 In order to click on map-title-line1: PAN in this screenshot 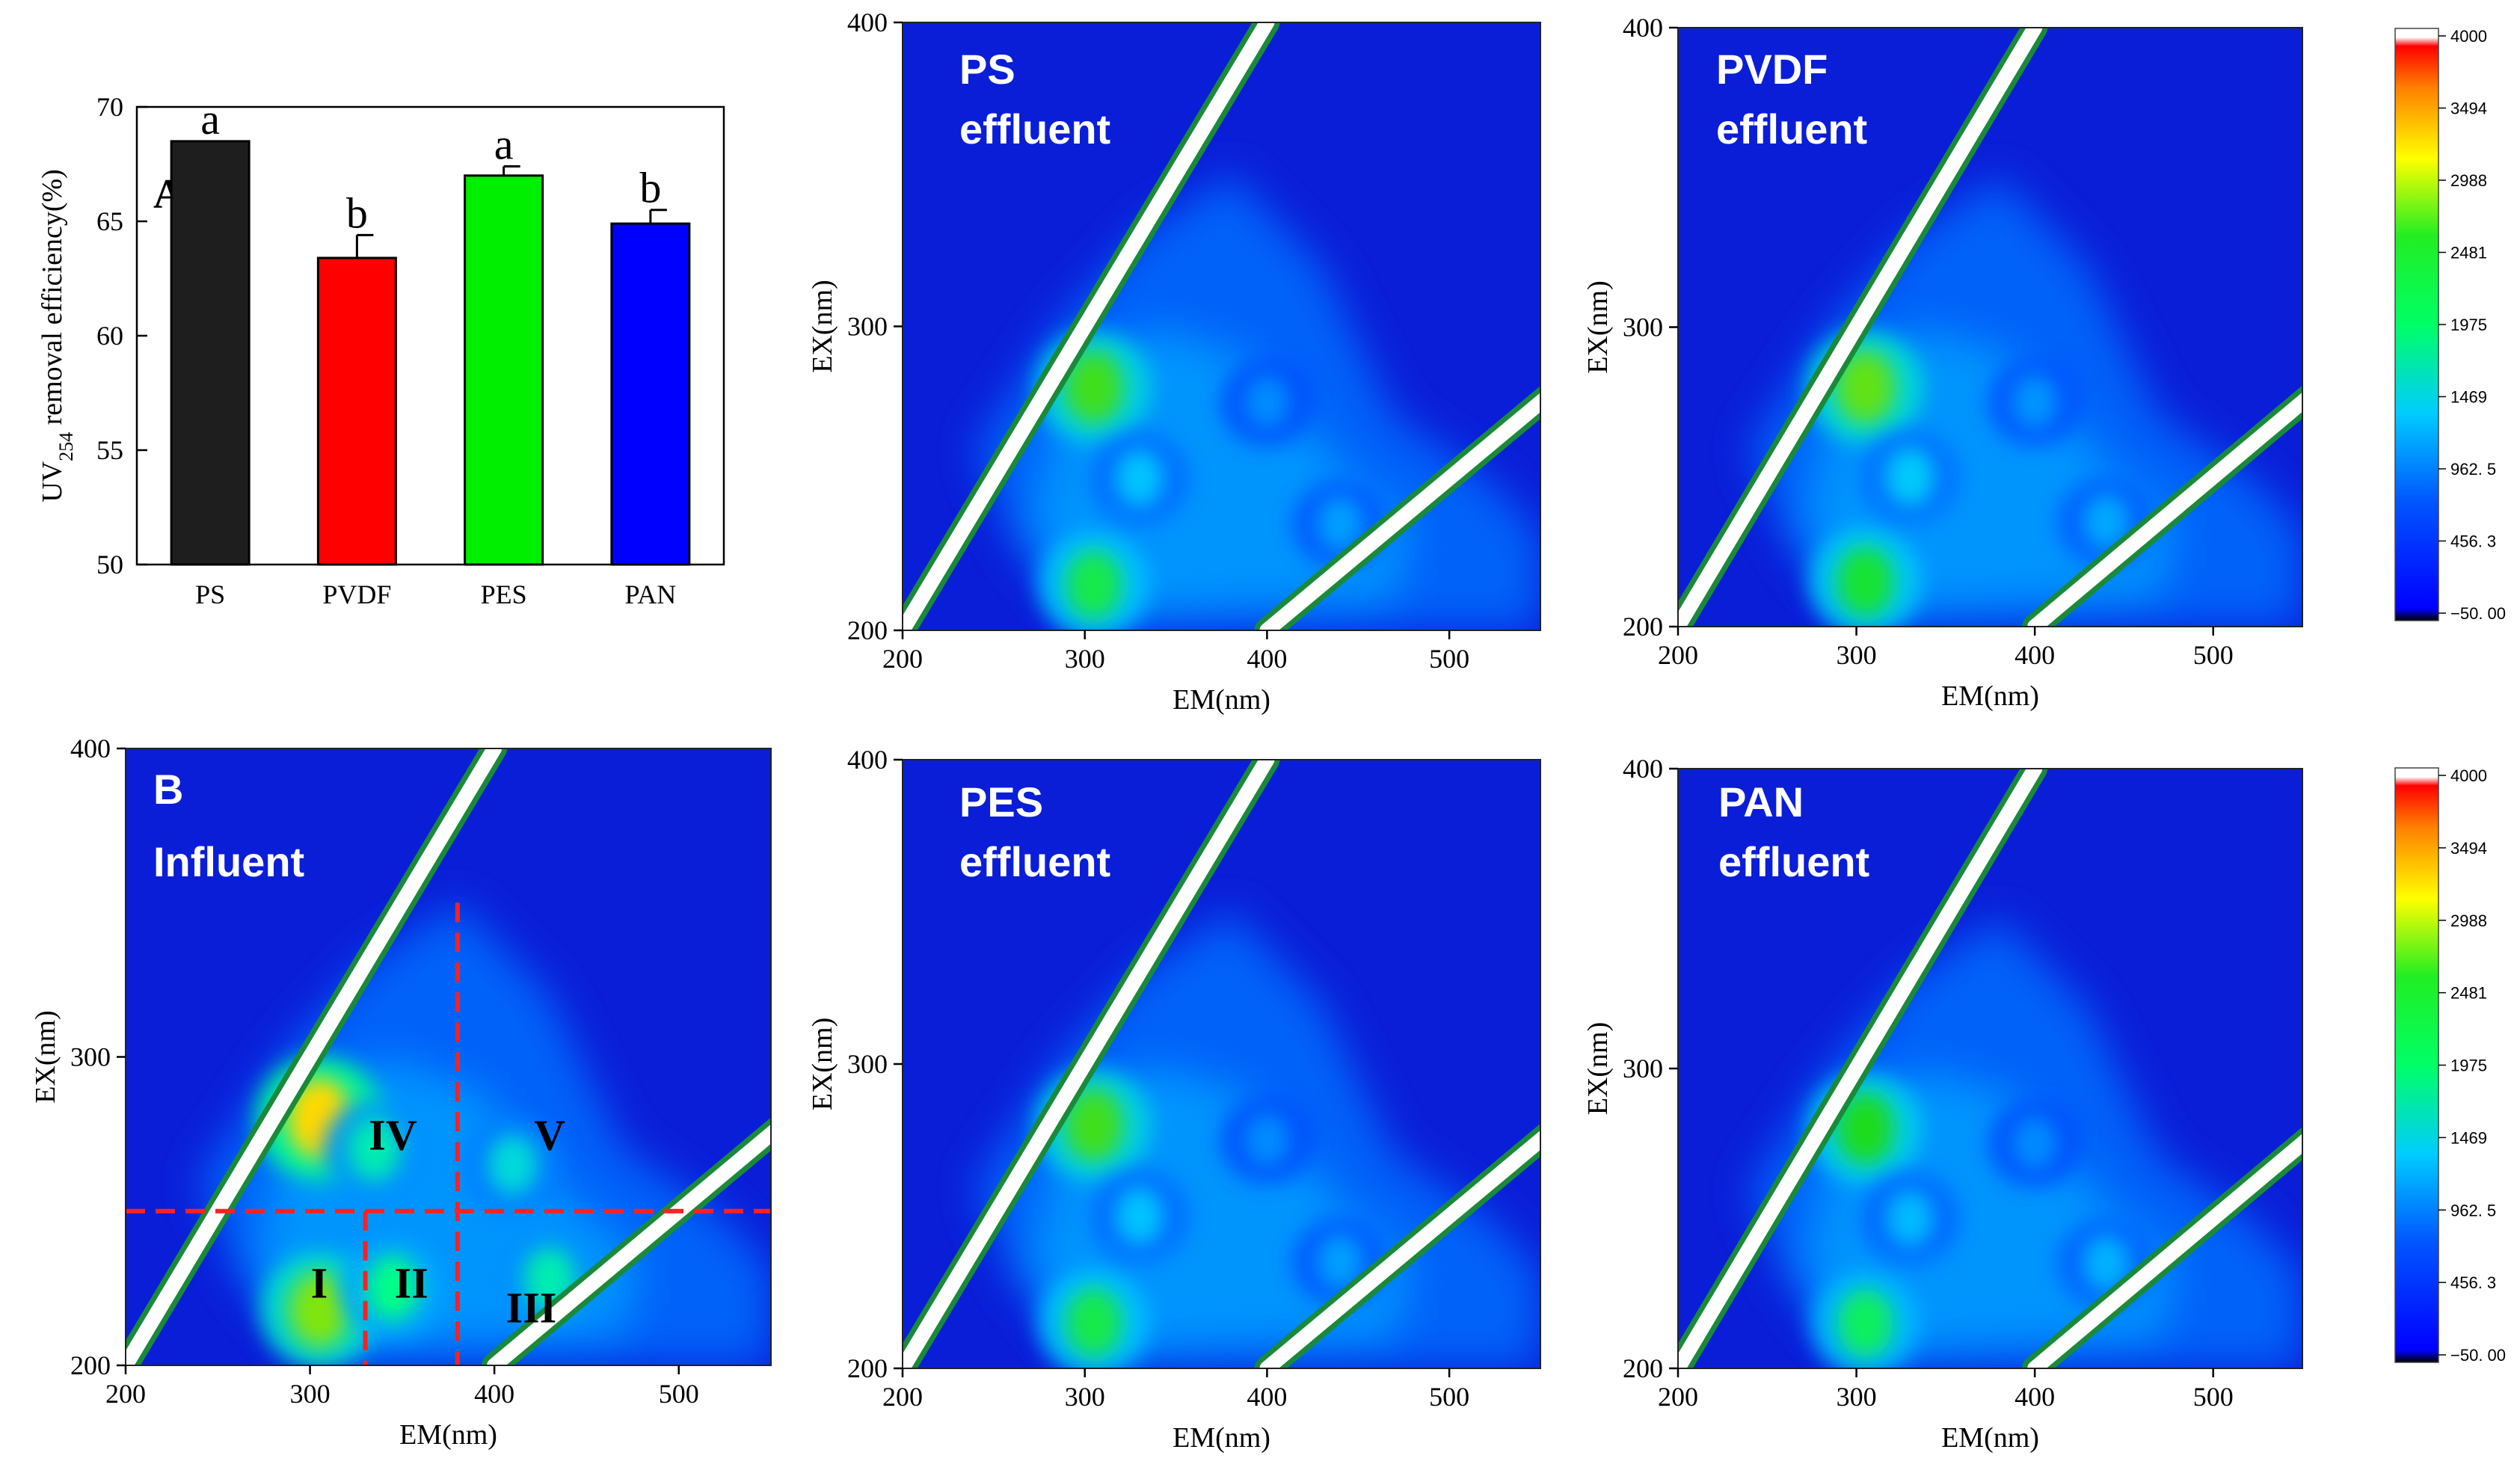, I will do `click(1761, 802)`.